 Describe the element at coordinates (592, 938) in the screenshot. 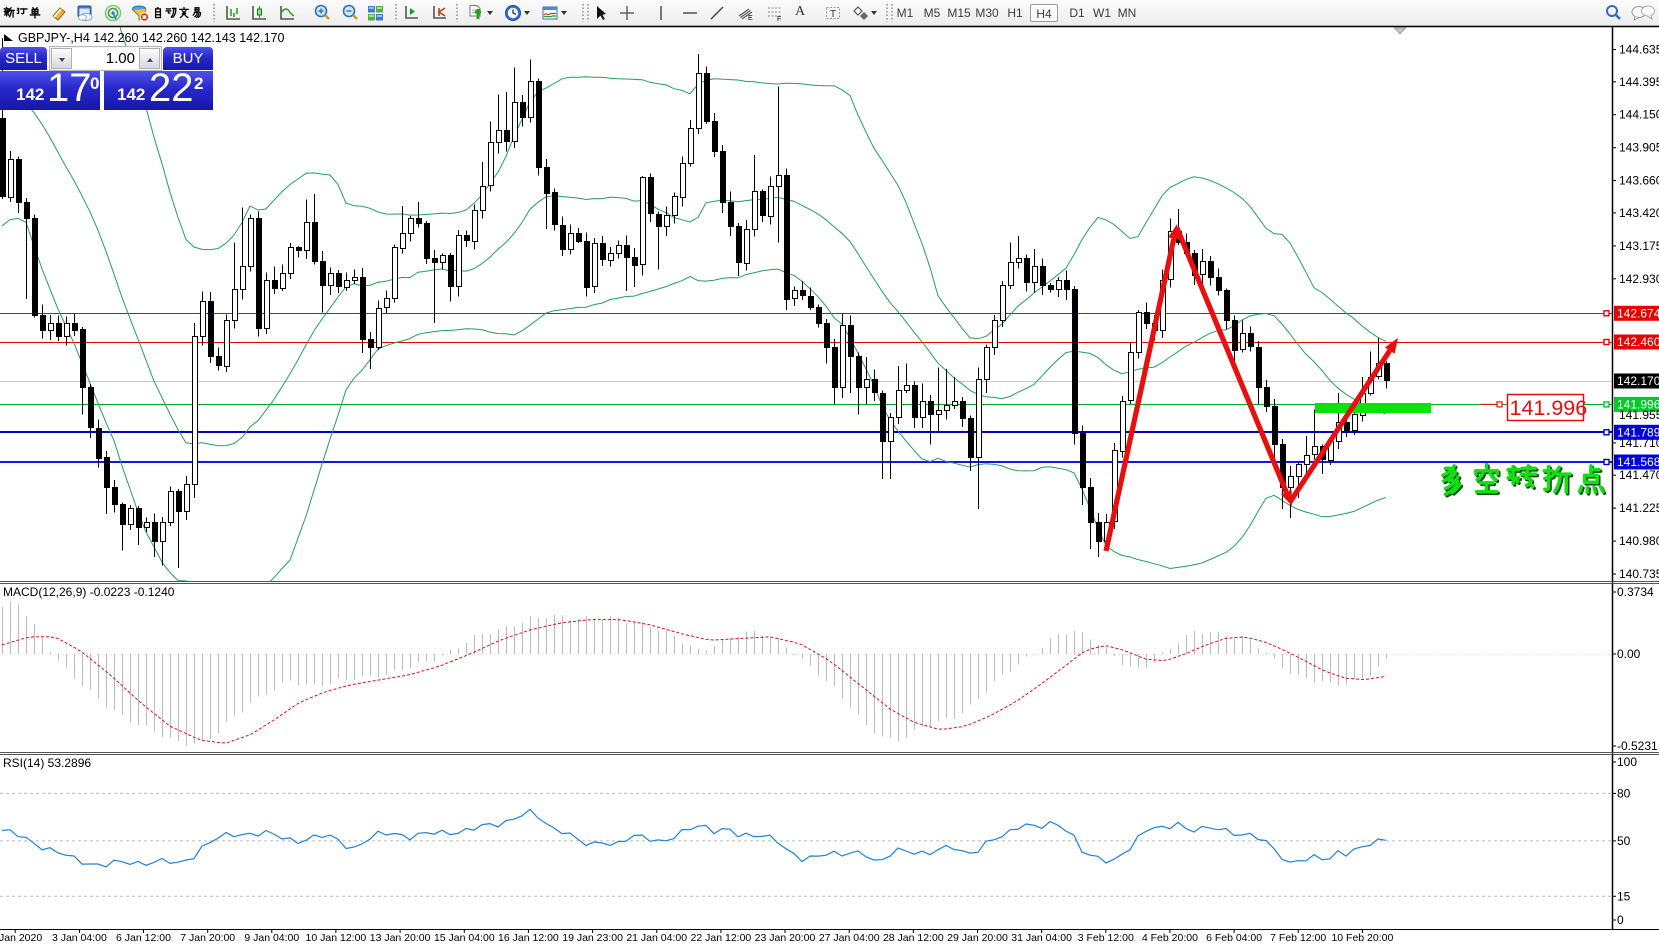

I see `svg-text: 19 Jan 23:00` at that location.